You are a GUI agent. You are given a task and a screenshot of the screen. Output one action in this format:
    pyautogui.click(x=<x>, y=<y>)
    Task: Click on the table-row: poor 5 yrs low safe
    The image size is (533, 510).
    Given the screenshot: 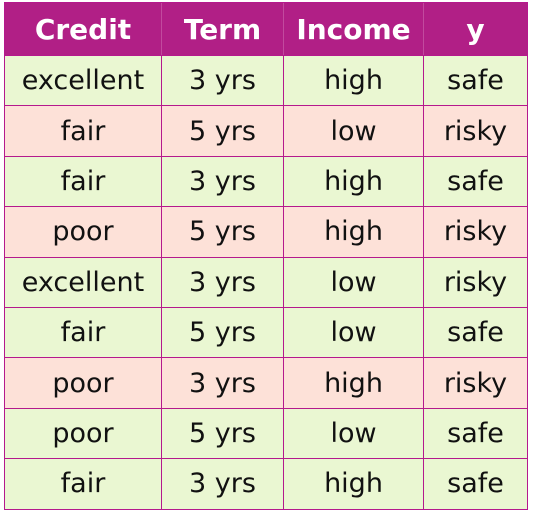 What is the action you would take?
    pyautogui.click(x=266, y=433)
    